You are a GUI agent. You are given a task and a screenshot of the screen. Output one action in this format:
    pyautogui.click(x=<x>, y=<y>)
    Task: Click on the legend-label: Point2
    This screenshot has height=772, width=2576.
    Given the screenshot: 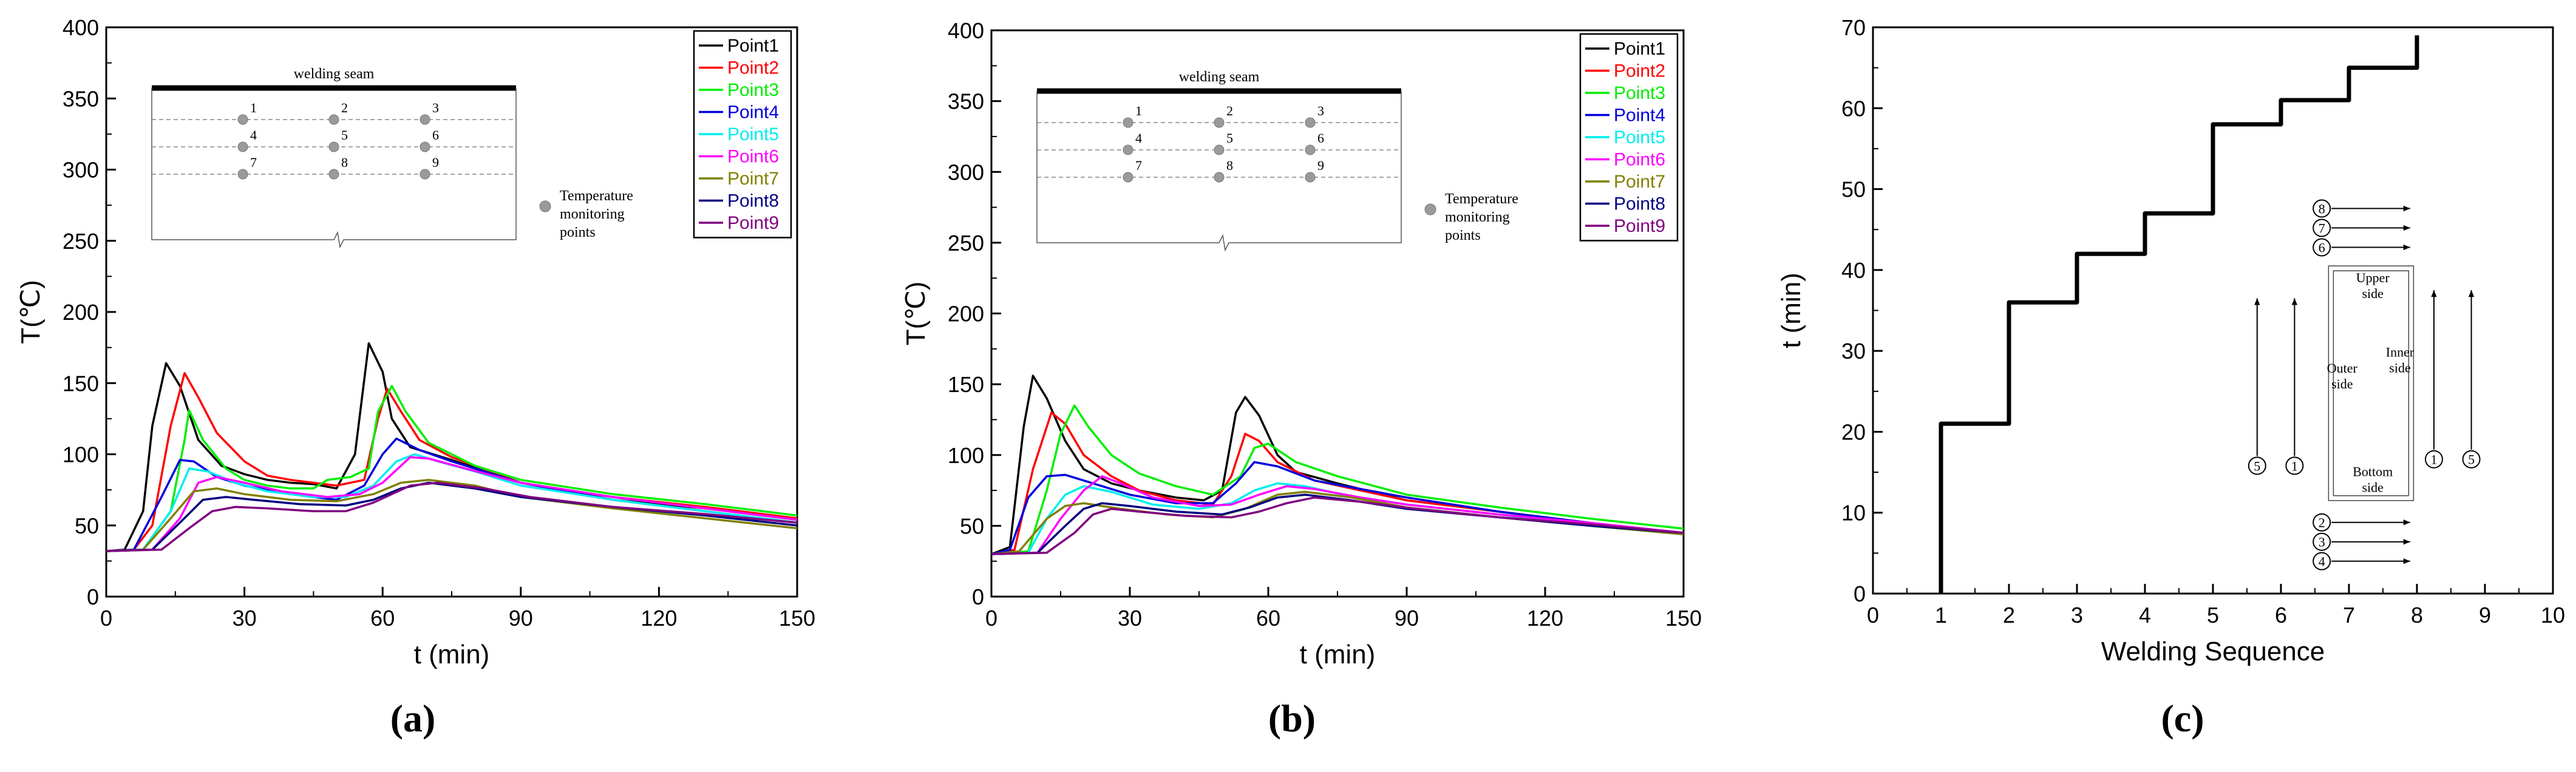 What is the action you would take?
    pyautogui.click(x=753, y=68)
    